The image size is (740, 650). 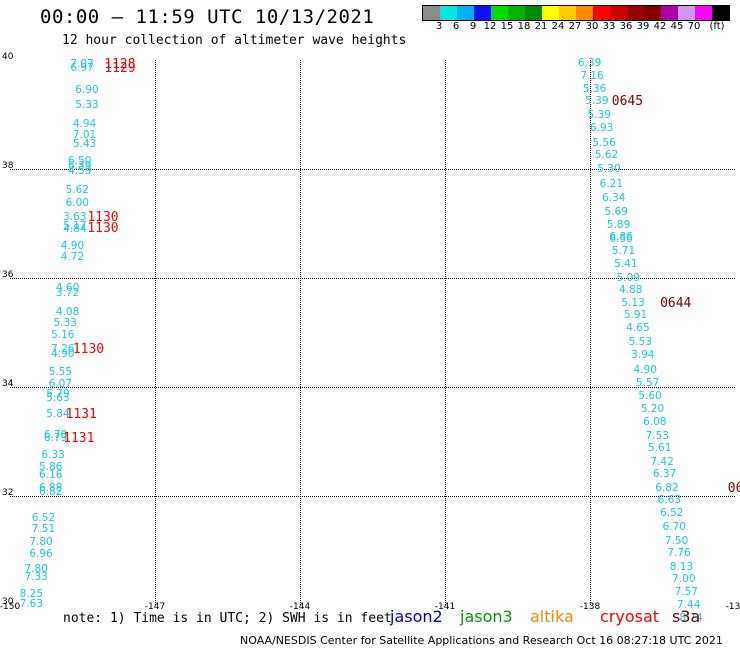 What do you see at coordinates (51, 475) in the screenshot?
I see `wave-height-value: 6.16` at bounding box center [51, 475].